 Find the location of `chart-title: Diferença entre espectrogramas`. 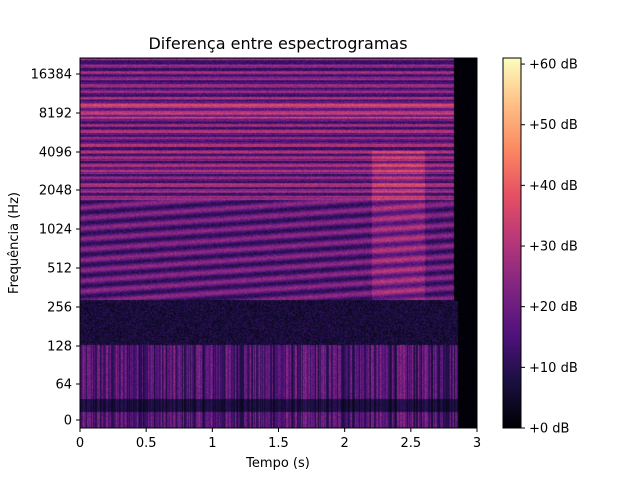

chart-title: Diferença entre espectrogramas is located at coordinates (277, 43).